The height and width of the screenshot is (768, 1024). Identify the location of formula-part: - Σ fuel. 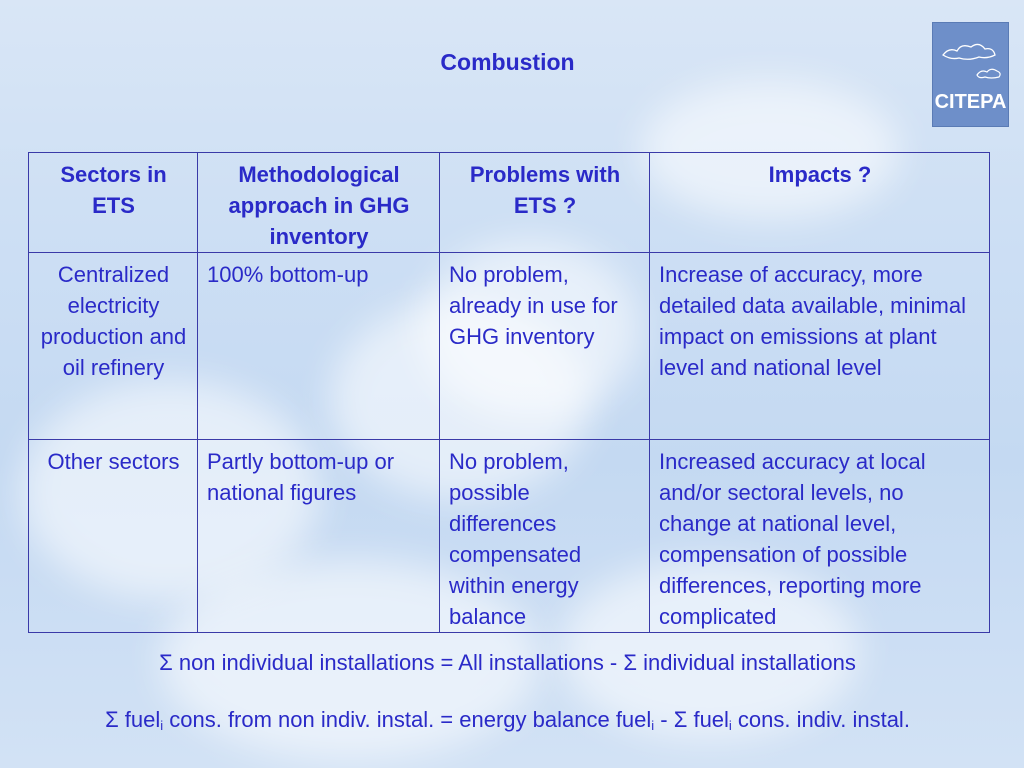
(691, 719).